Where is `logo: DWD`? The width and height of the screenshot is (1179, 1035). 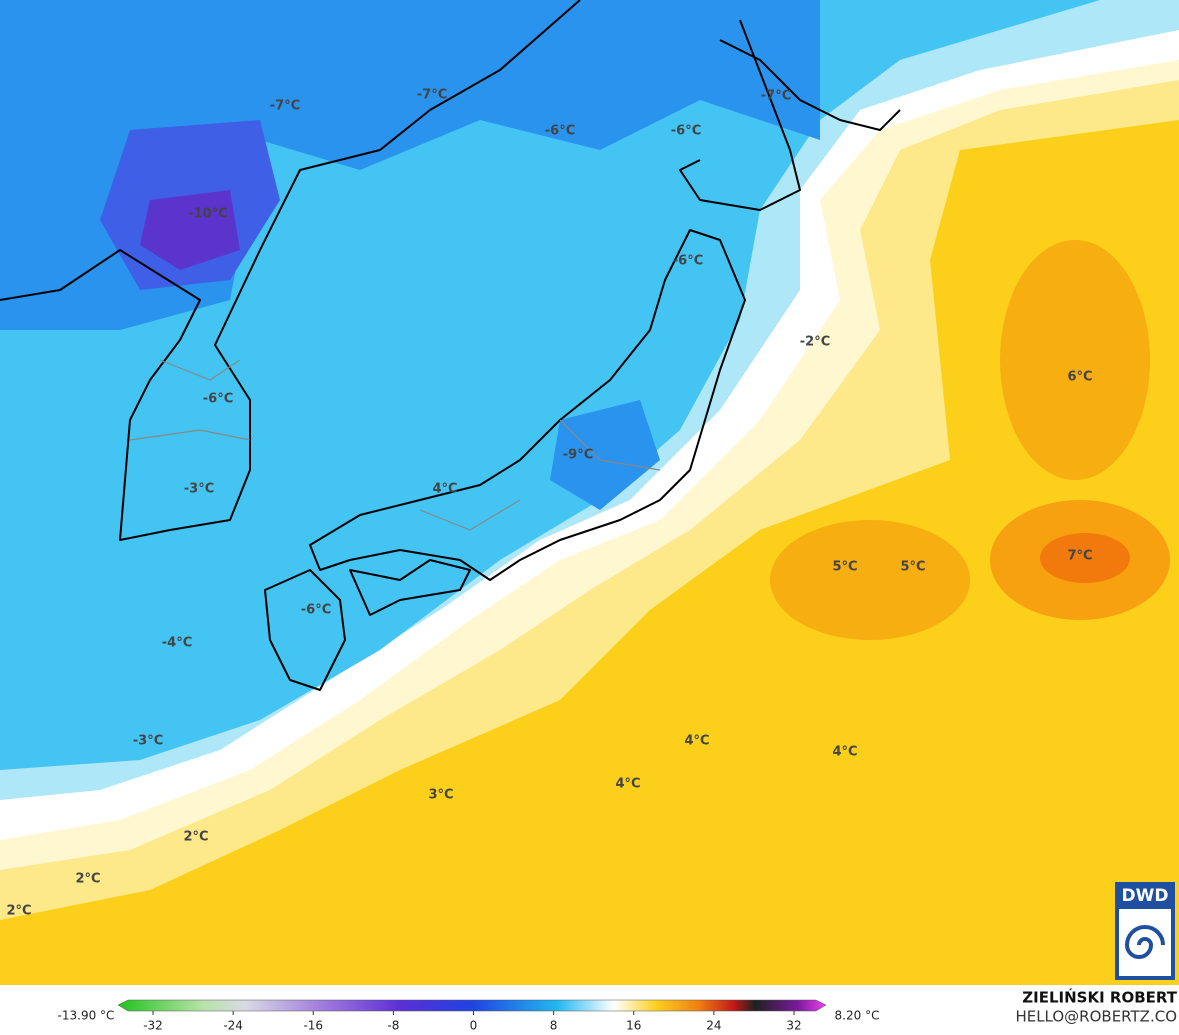
logo: DWD is located at coordinates (1145, 931).